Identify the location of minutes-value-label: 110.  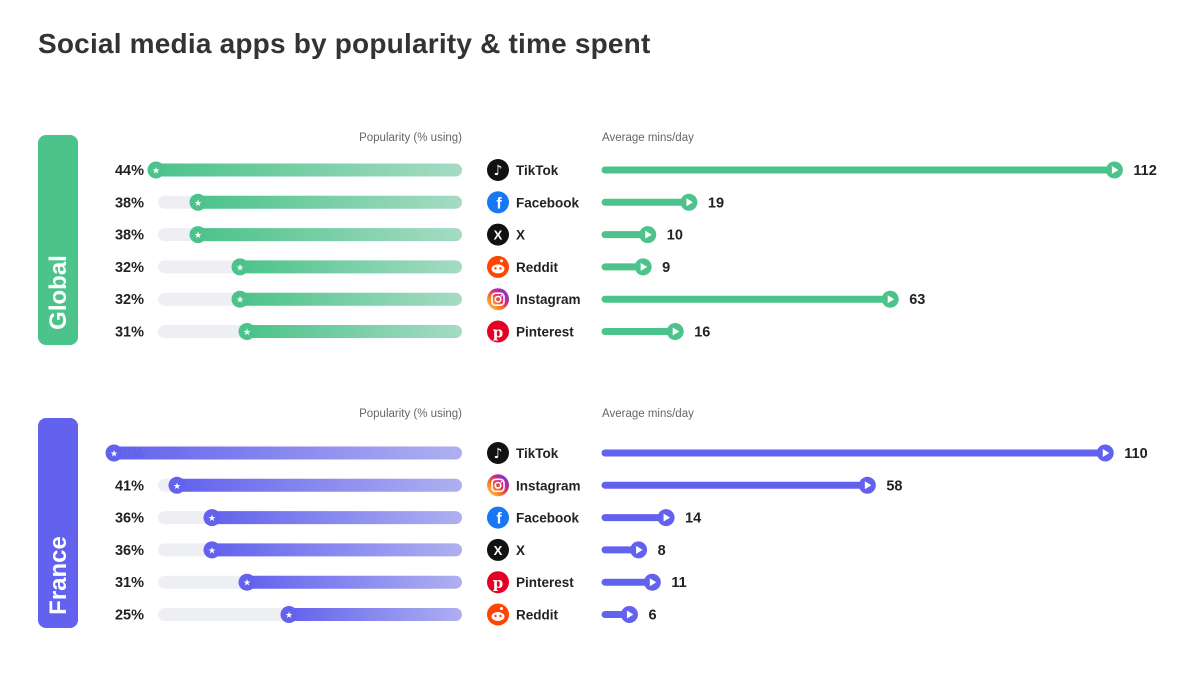
(1135, 454).